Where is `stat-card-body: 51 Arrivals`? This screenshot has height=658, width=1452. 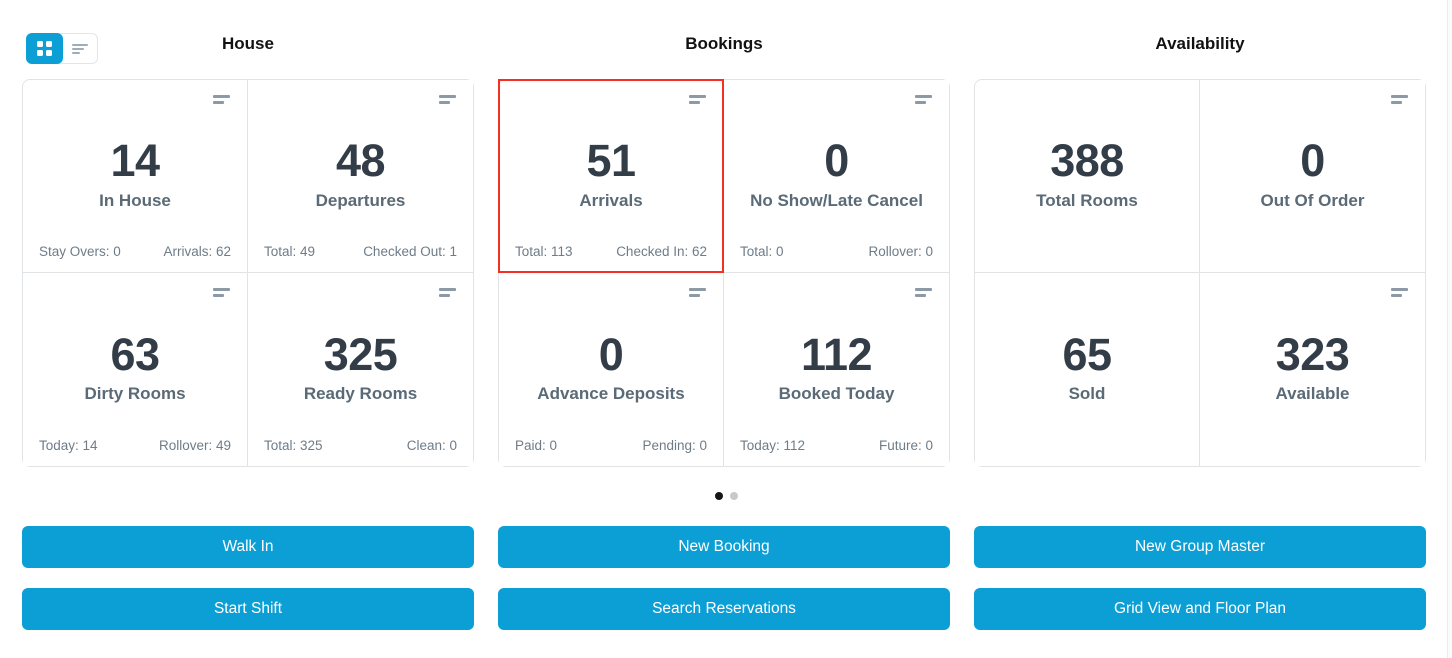
stat-card-body: 51 Arrivals is located at coordinates (611, 172).